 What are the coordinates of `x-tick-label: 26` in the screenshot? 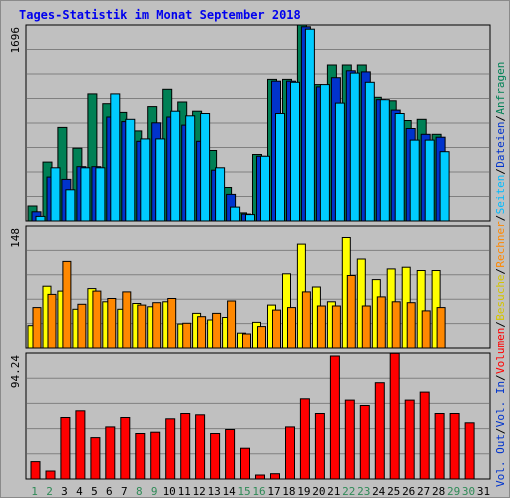 It's located at (408, 491).